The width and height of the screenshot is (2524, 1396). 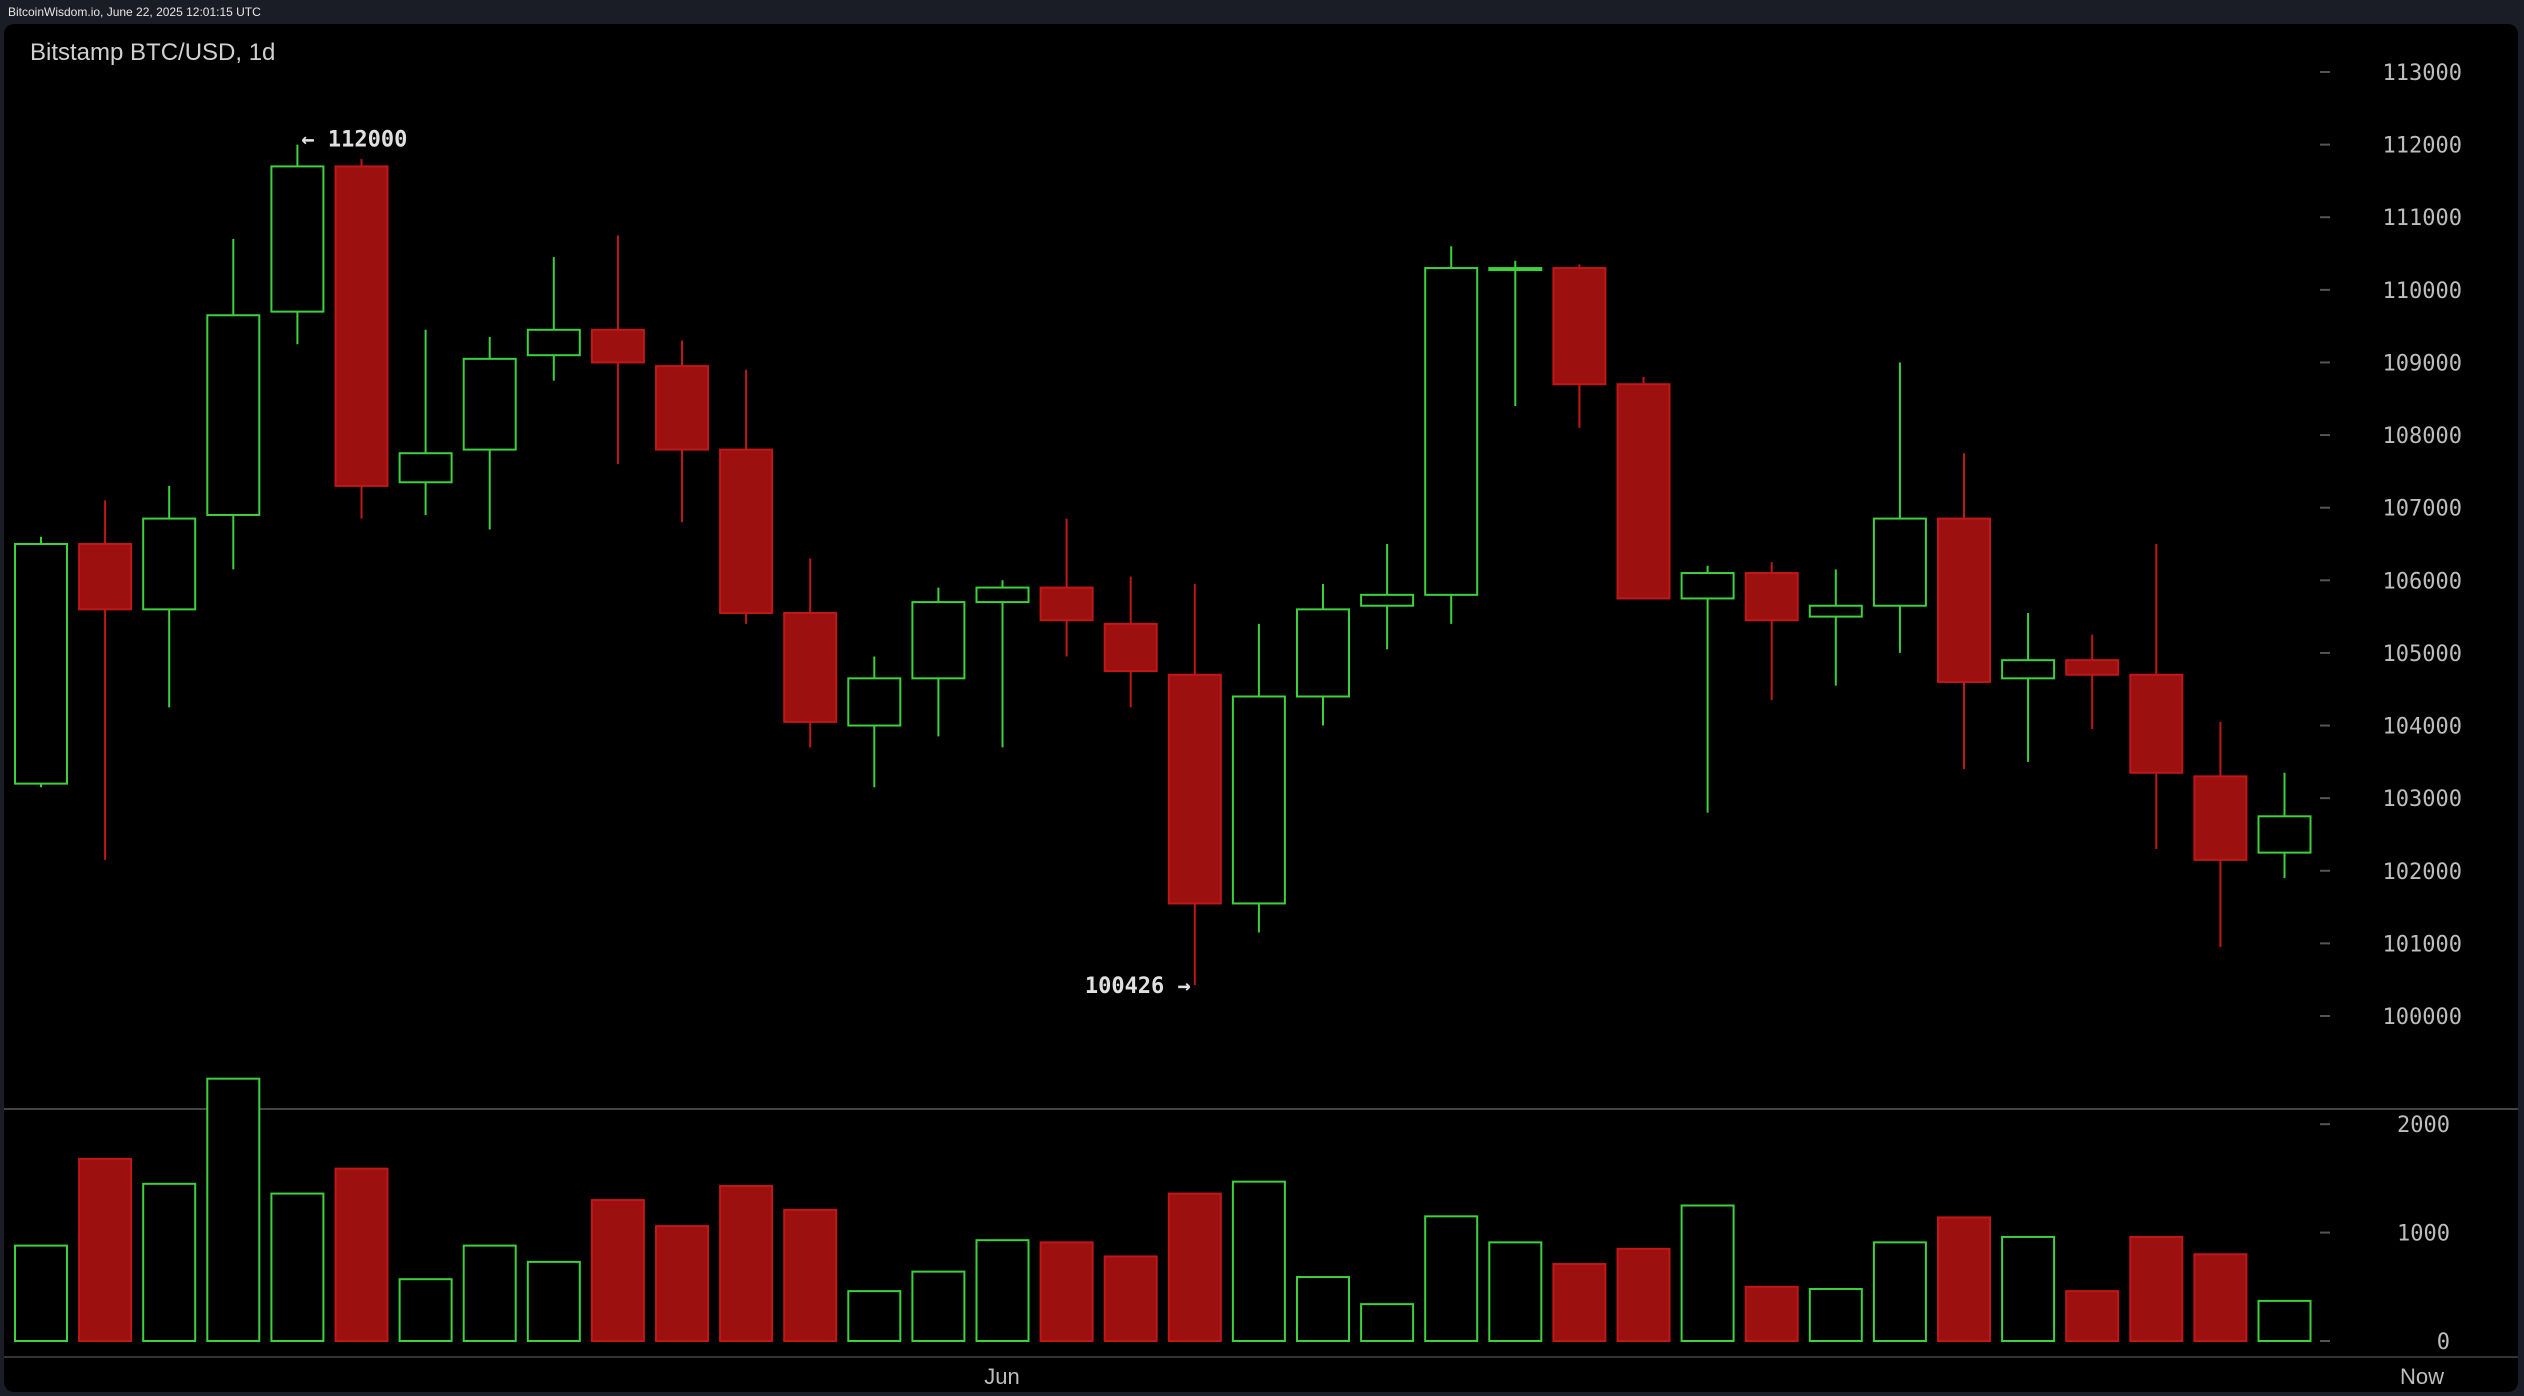 What do you see at coordinates (2422, 1376) in the screenshot?
I see `x-tick-label-now: Now` at bounding box center [2422, 1376].